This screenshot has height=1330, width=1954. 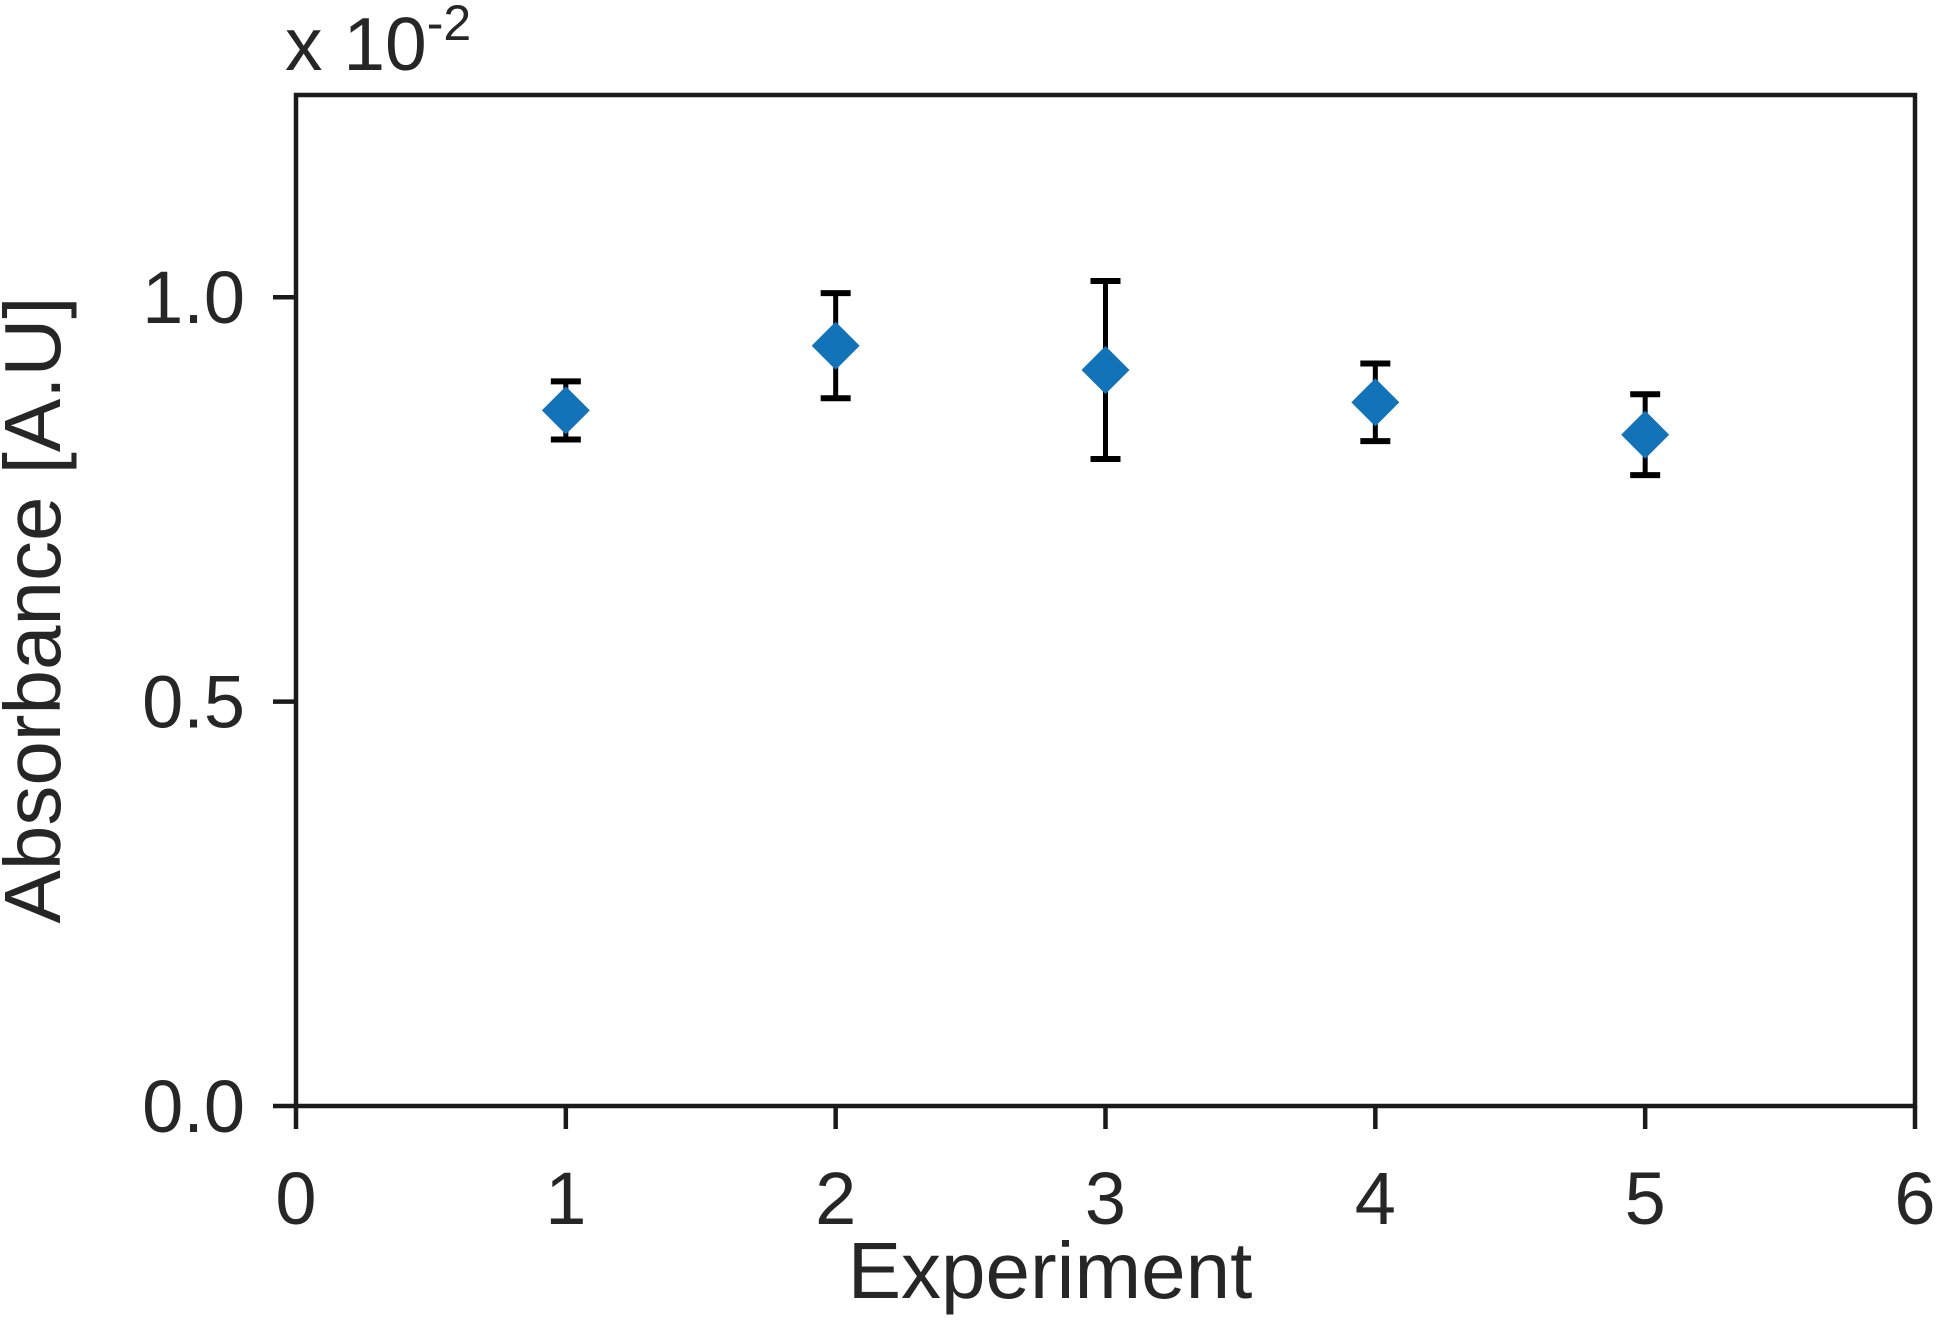 I want to click on y-axis-multiplier-exponent: -2, so click(x=449, y=25).